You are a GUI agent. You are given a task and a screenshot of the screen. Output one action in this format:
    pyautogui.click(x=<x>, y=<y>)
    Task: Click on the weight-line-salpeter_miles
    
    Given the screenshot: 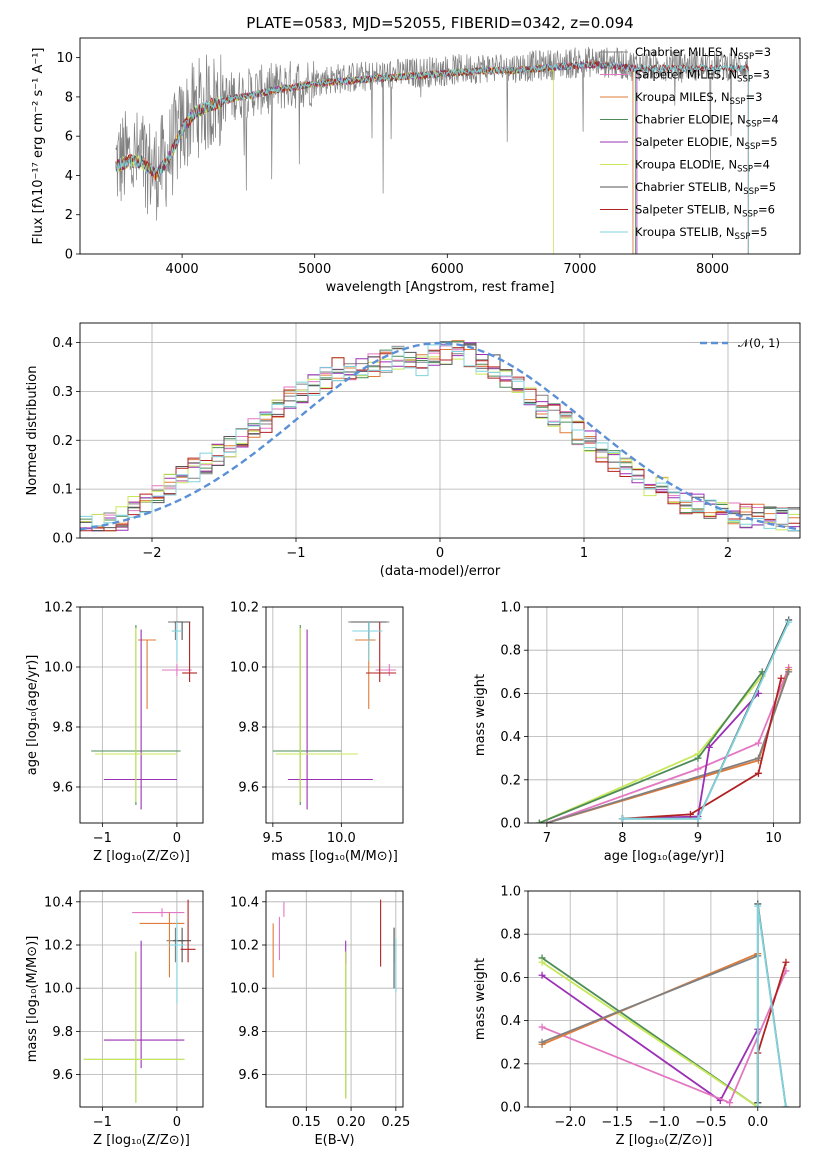 What is the action you would take?
    pyautogui.click(x=668, y=745)
    